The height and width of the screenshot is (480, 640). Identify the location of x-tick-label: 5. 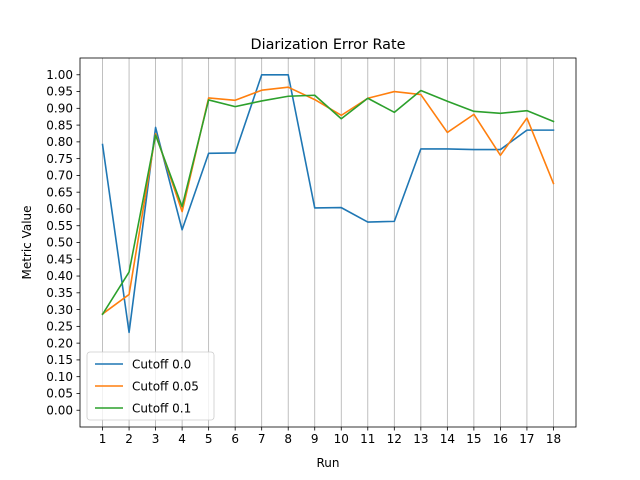
(209, 439).